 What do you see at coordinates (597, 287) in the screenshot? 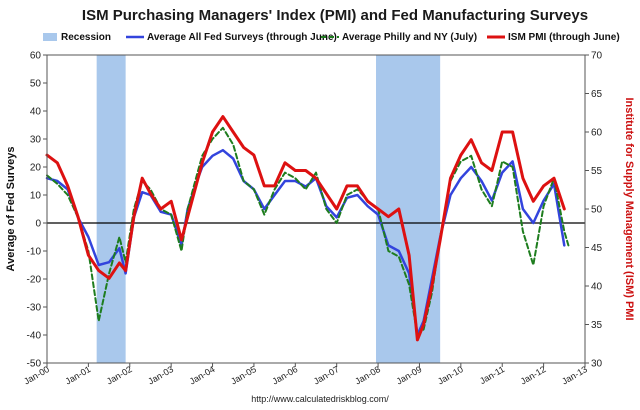
I see `y2-tick-label: 40` at bounding box center [597, 287].